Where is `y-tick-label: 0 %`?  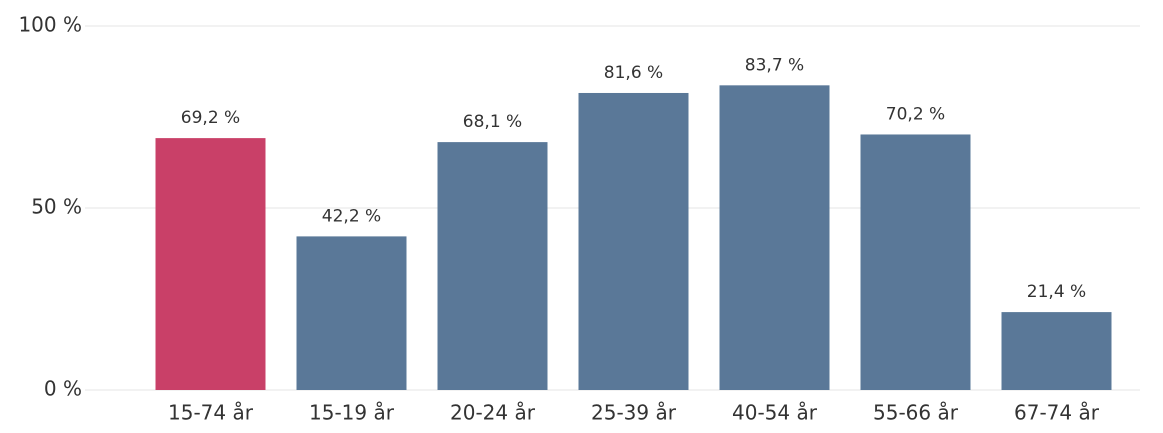 y-tick-label: 0 % is located at coordinates (63, 389).